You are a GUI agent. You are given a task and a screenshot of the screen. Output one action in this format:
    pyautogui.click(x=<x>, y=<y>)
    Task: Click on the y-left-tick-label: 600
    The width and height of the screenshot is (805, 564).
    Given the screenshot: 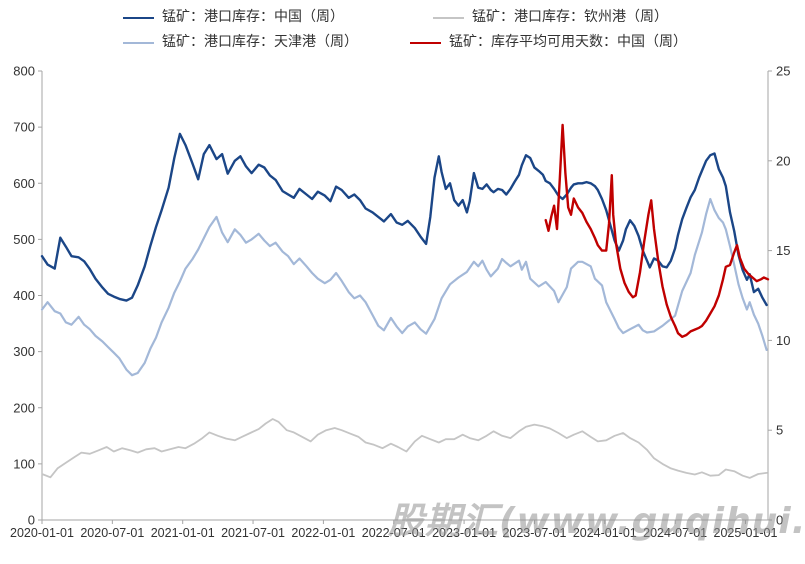 What is the action you would take?
    pyautogui.click(x=24, y=183)
    